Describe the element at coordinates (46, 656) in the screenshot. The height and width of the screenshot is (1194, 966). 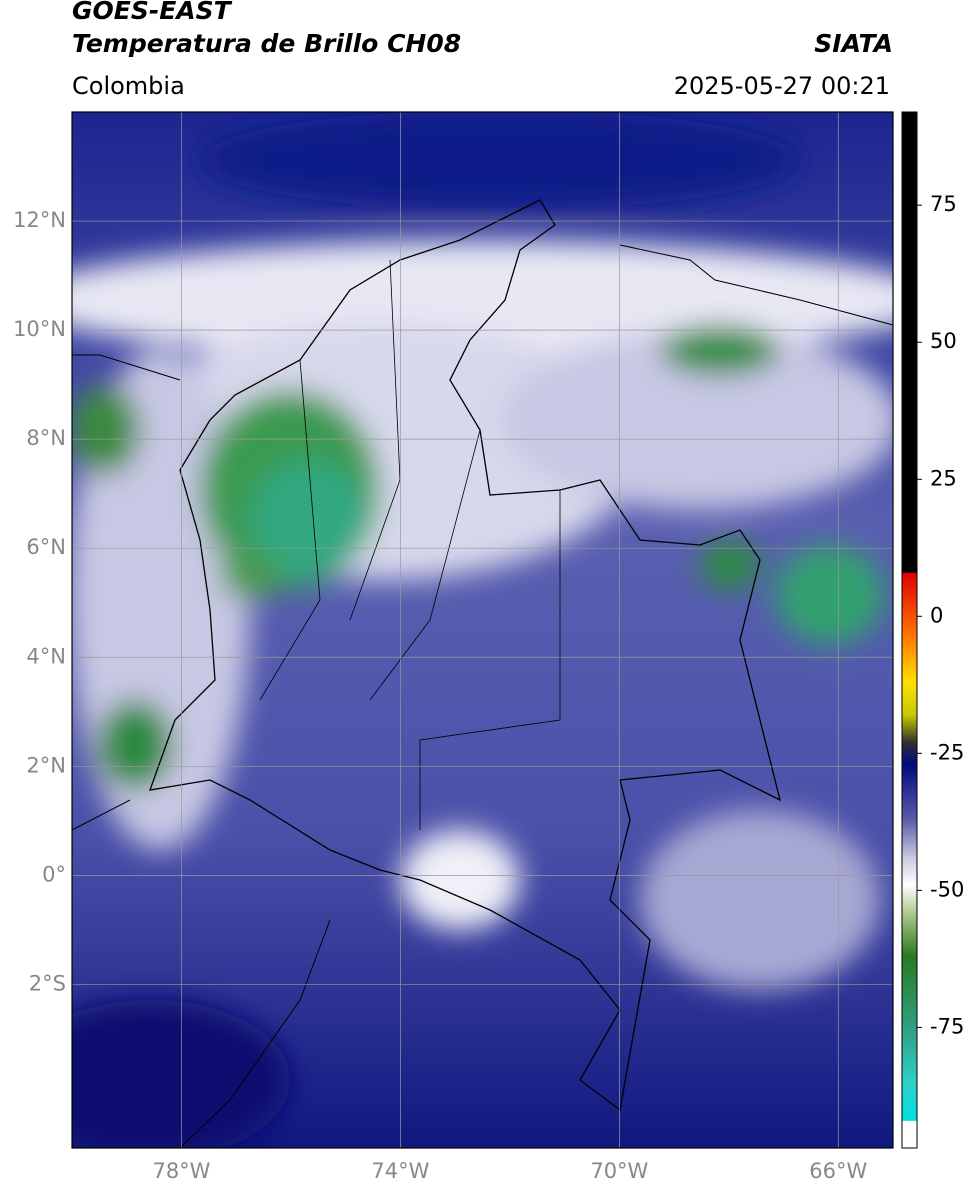
I see `lat-label: 4°N` at that location.